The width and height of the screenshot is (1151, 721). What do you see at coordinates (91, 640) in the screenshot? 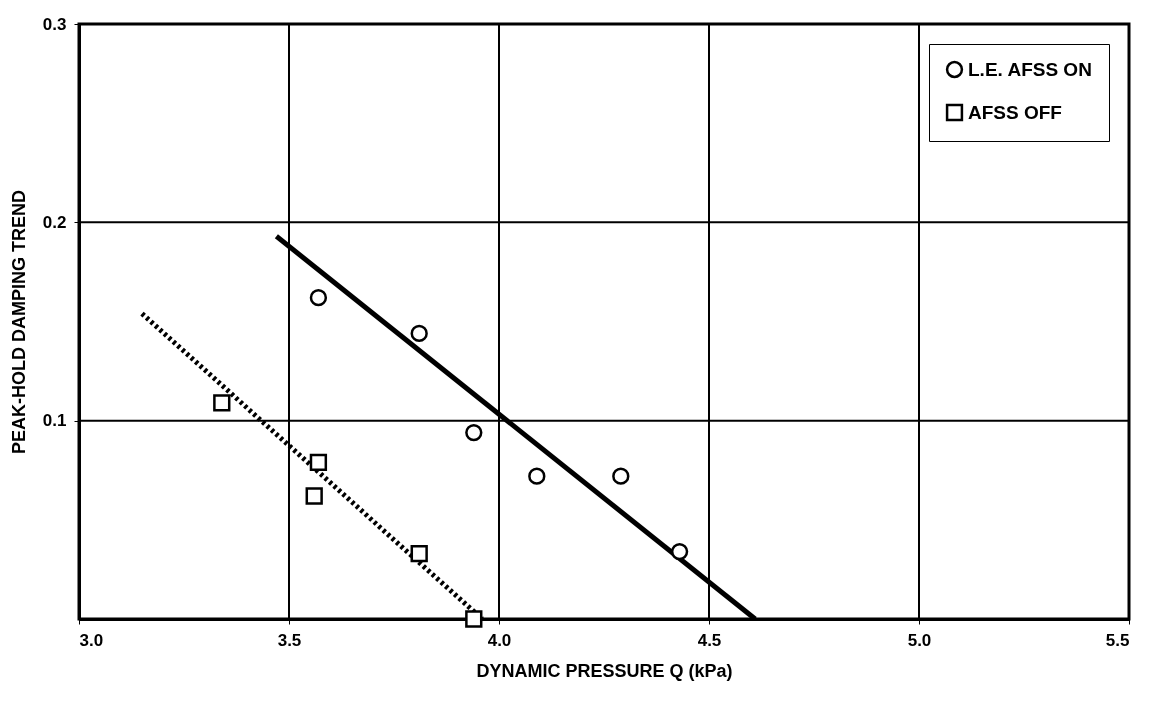
I see `x-tick-label: 3.0` at bounding box center [91, 640].